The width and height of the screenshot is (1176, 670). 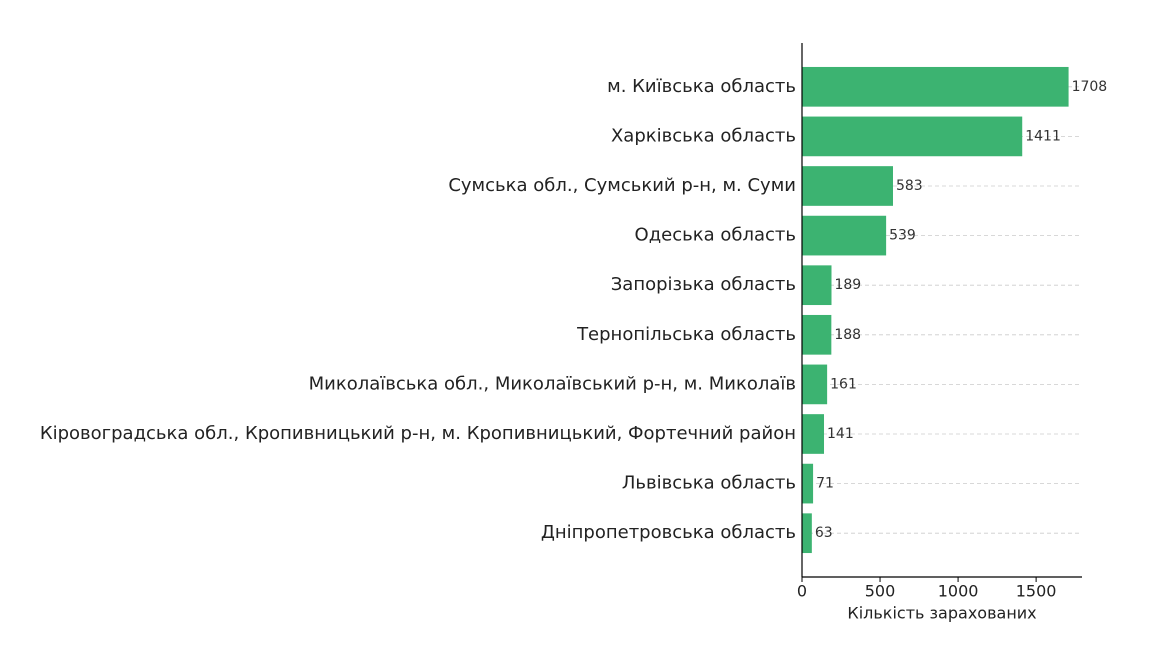 What do you see at coordinates (1043, 136) in the screenshot?
I see `value-label: 1411` at bounding box center [1043, 136].